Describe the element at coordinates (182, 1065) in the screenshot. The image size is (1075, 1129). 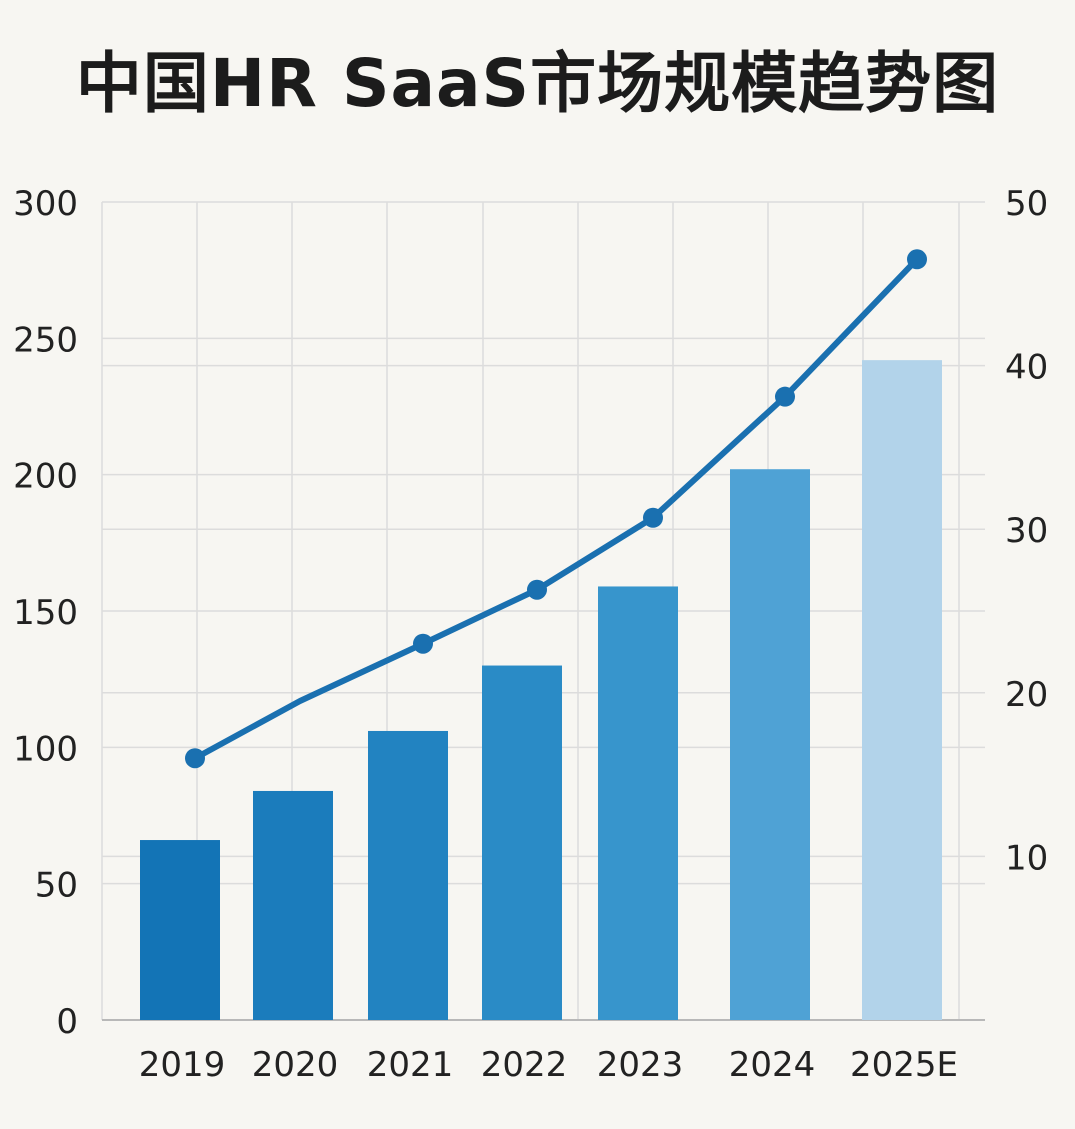
I see `x-tick-label: 2019` at that location.